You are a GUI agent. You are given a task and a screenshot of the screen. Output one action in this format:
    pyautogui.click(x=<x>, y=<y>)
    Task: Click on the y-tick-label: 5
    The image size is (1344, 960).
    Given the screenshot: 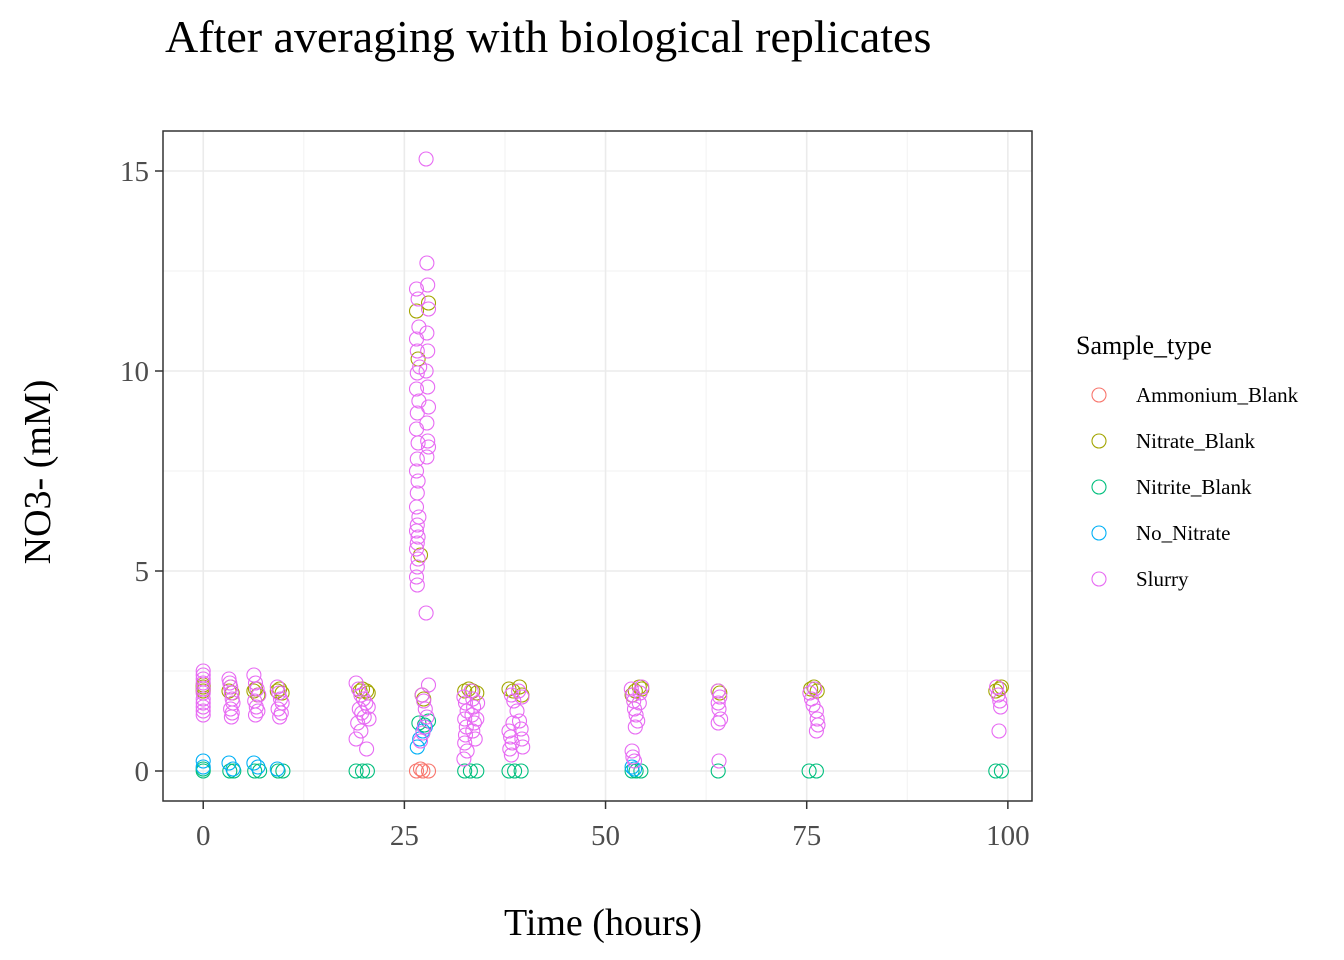 What is the action you would take?
    pyautogui.click(x=142, y=572)
    